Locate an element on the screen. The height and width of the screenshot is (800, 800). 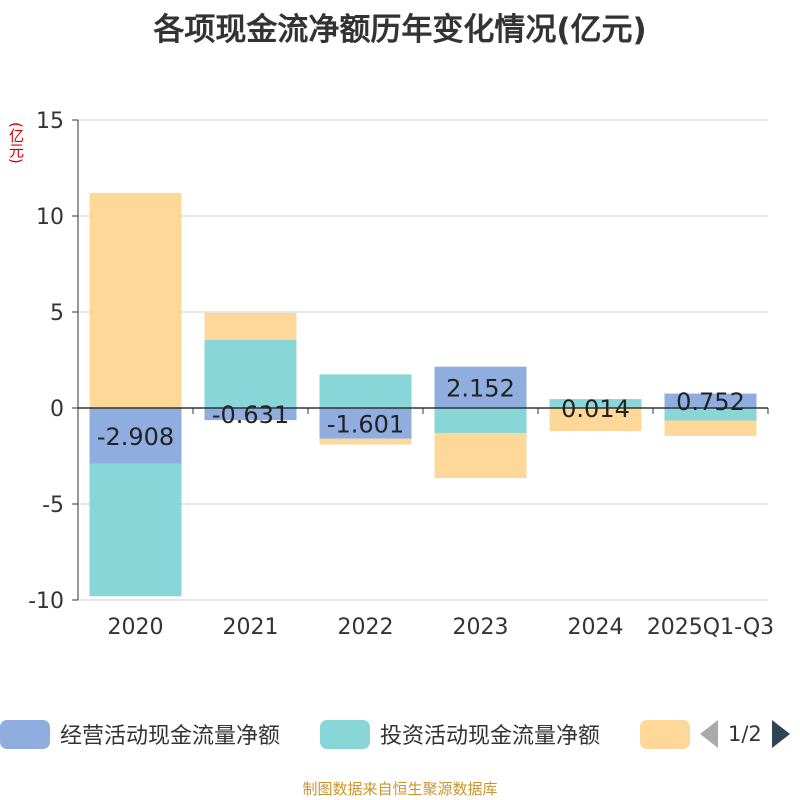
data-label-operating: -0.631 is located at coordinates (250, 415).